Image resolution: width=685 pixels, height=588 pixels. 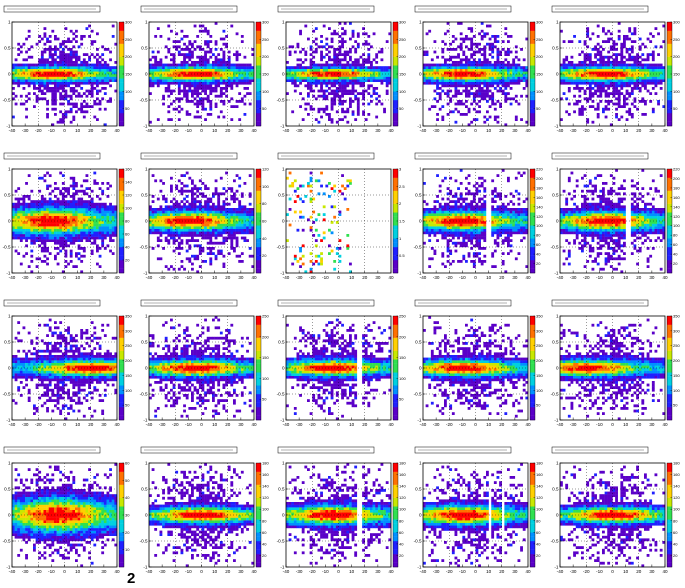 What do you see at coordinates (25, 130) in the screenshot?
I see `x-tick-label: -30` at bounding box center [25, 130].